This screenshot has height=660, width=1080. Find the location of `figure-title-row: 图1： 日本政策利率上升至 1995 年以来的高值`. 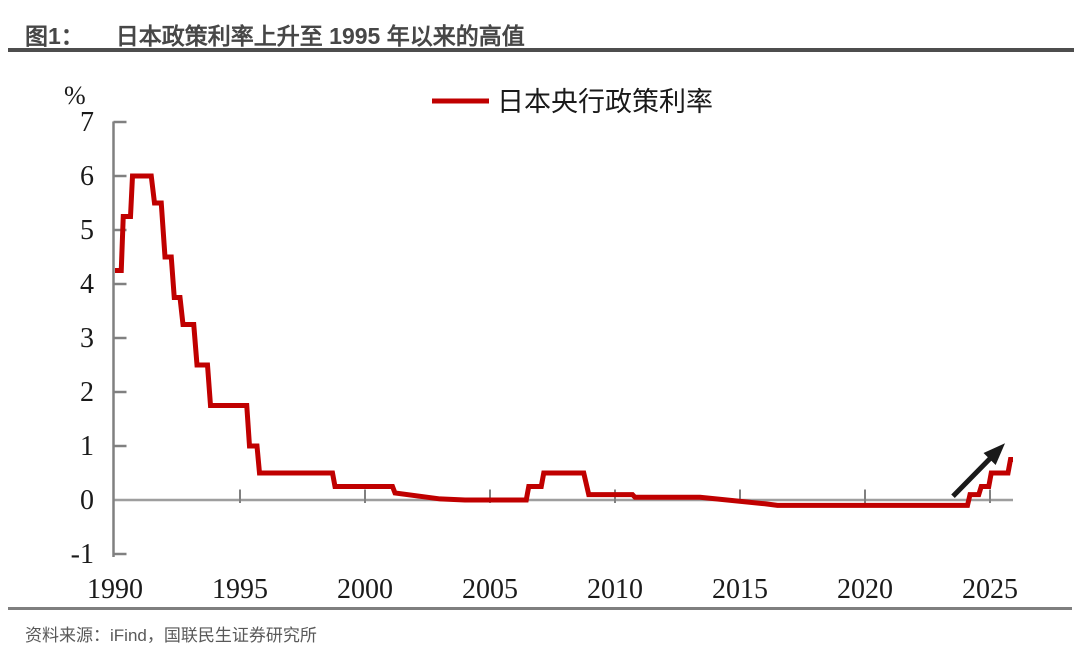

figure-title-row: 图1： 日本政策利率上升至 1995 年以来的高值 is located at coordinates (275, 34).